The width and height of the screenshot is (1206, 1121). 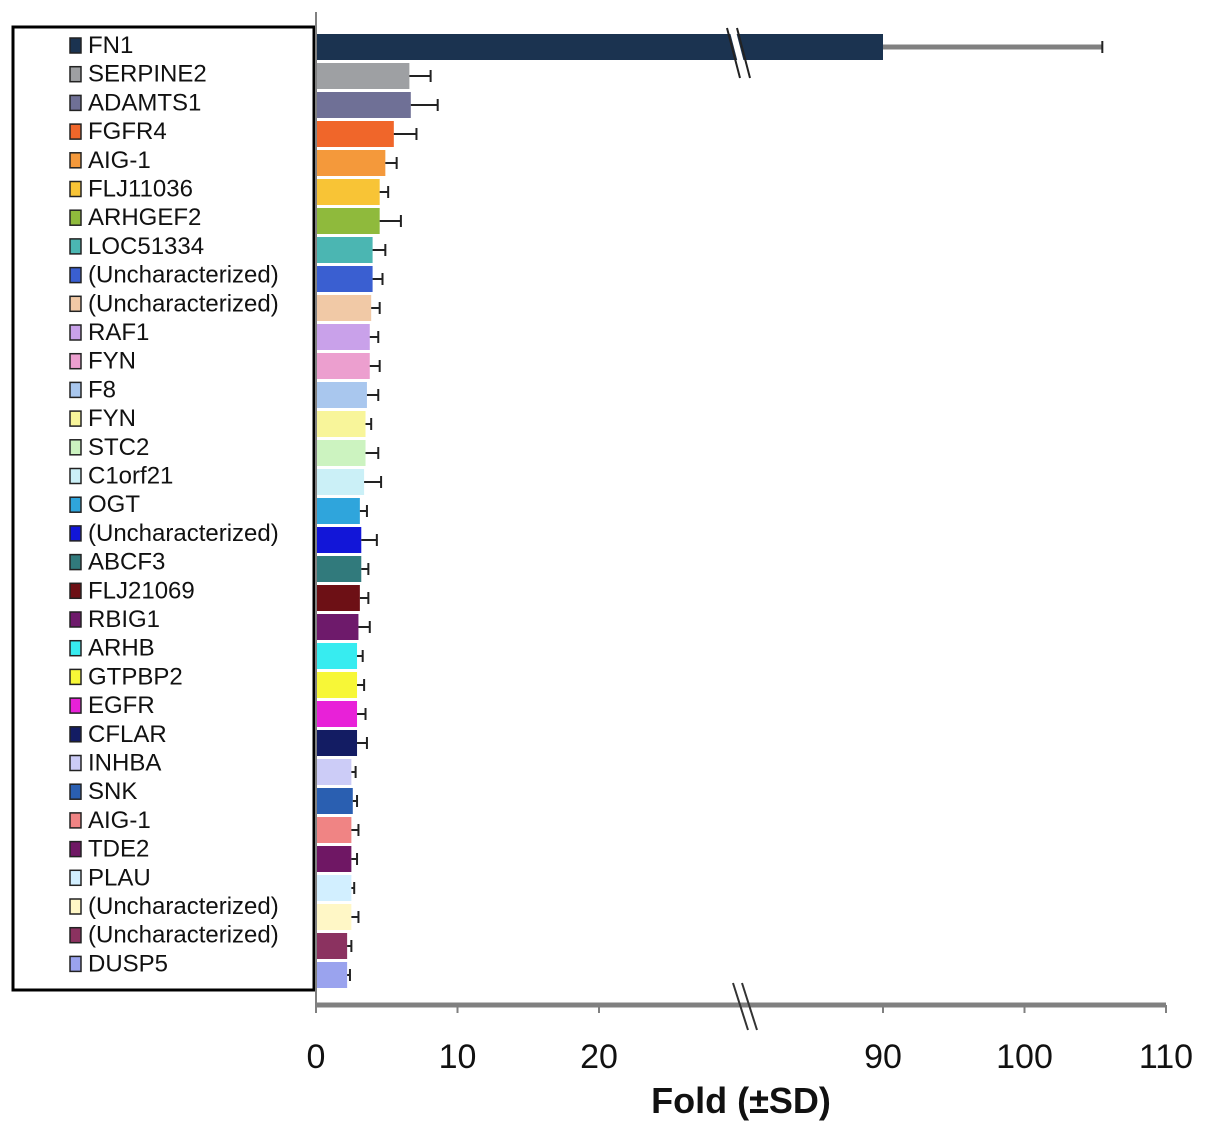 I want to click on bar-break-mark, so click(x=738, y=53).